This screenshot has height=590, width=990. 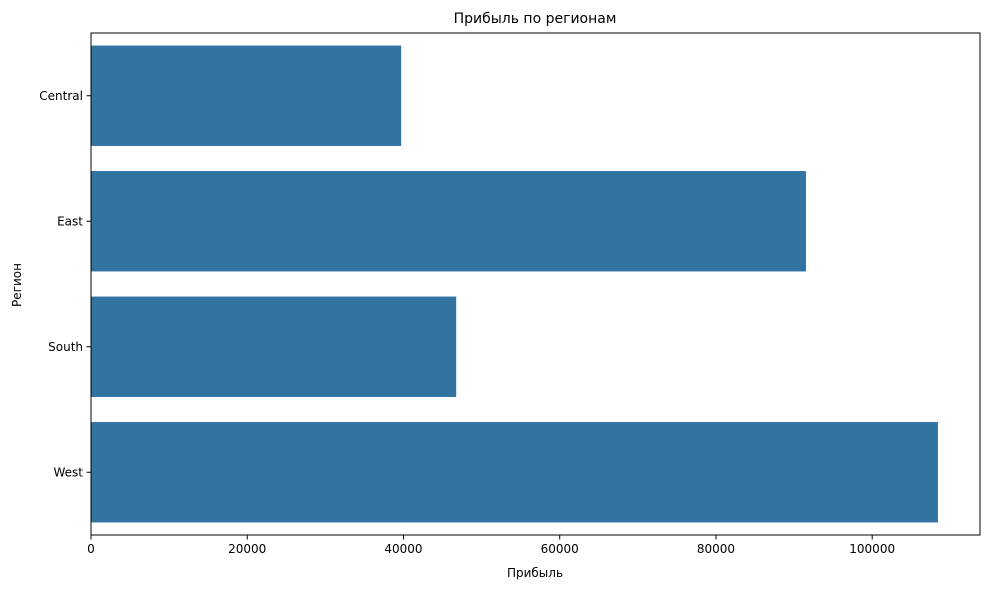 What do you see at coordinates (560, 549) in the screenshot?
I see `x-tick-label: 60000` at bounding box center [560, 549].